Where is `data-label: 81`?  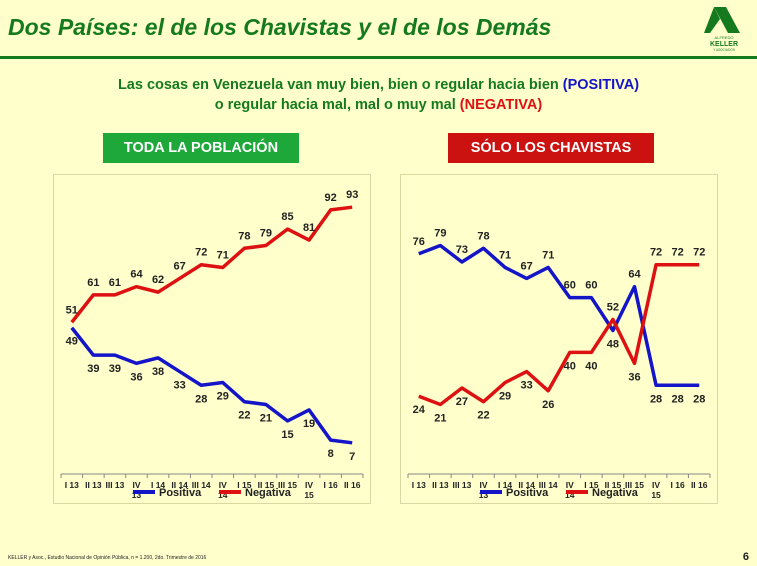 data-label: 81 is located at coordinates (309, 228).